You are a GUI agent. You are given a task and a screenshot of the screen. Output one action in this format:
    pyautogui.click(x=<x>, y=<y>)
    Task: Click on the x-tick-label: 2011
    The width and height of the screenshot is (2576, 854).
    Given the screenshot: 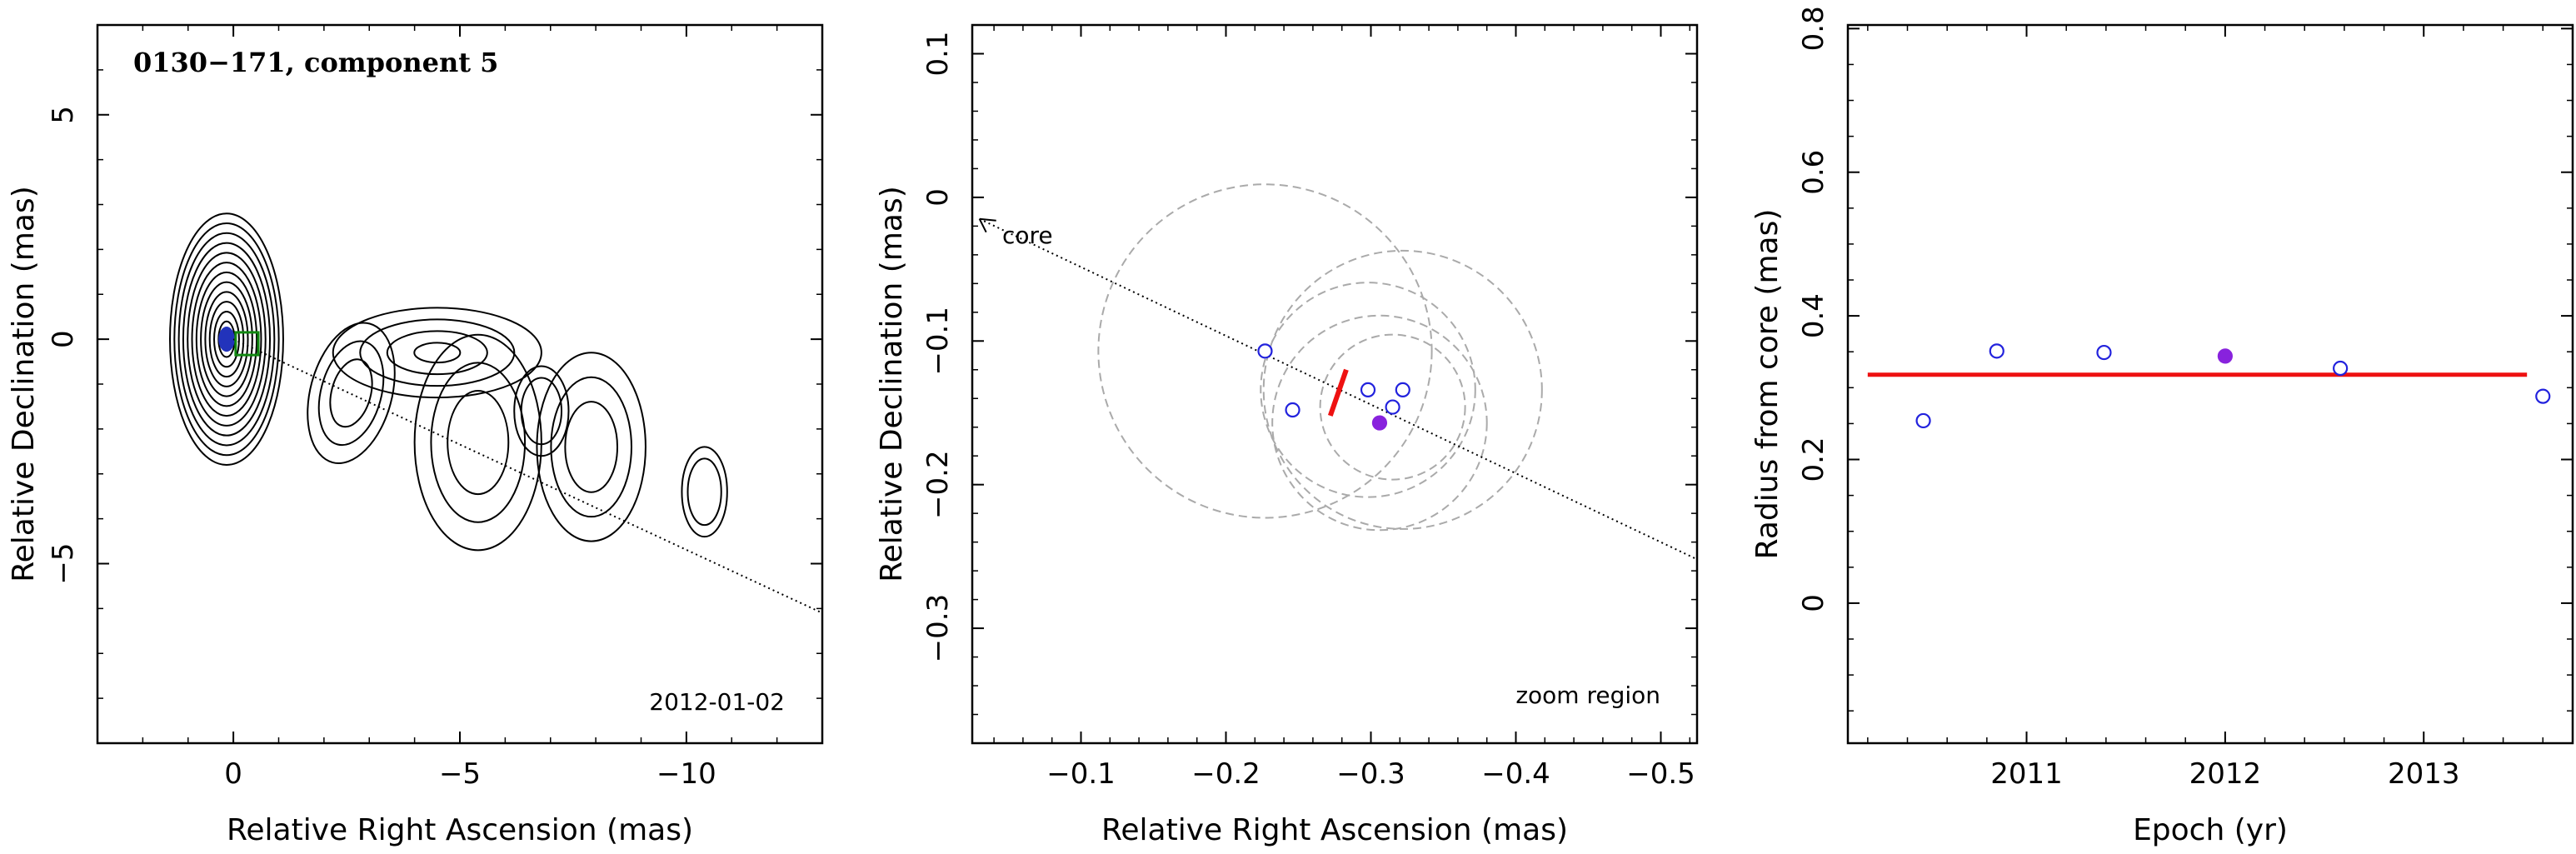 What is the action you would take?
    pyautogui.click(x=2026, y=774)
    